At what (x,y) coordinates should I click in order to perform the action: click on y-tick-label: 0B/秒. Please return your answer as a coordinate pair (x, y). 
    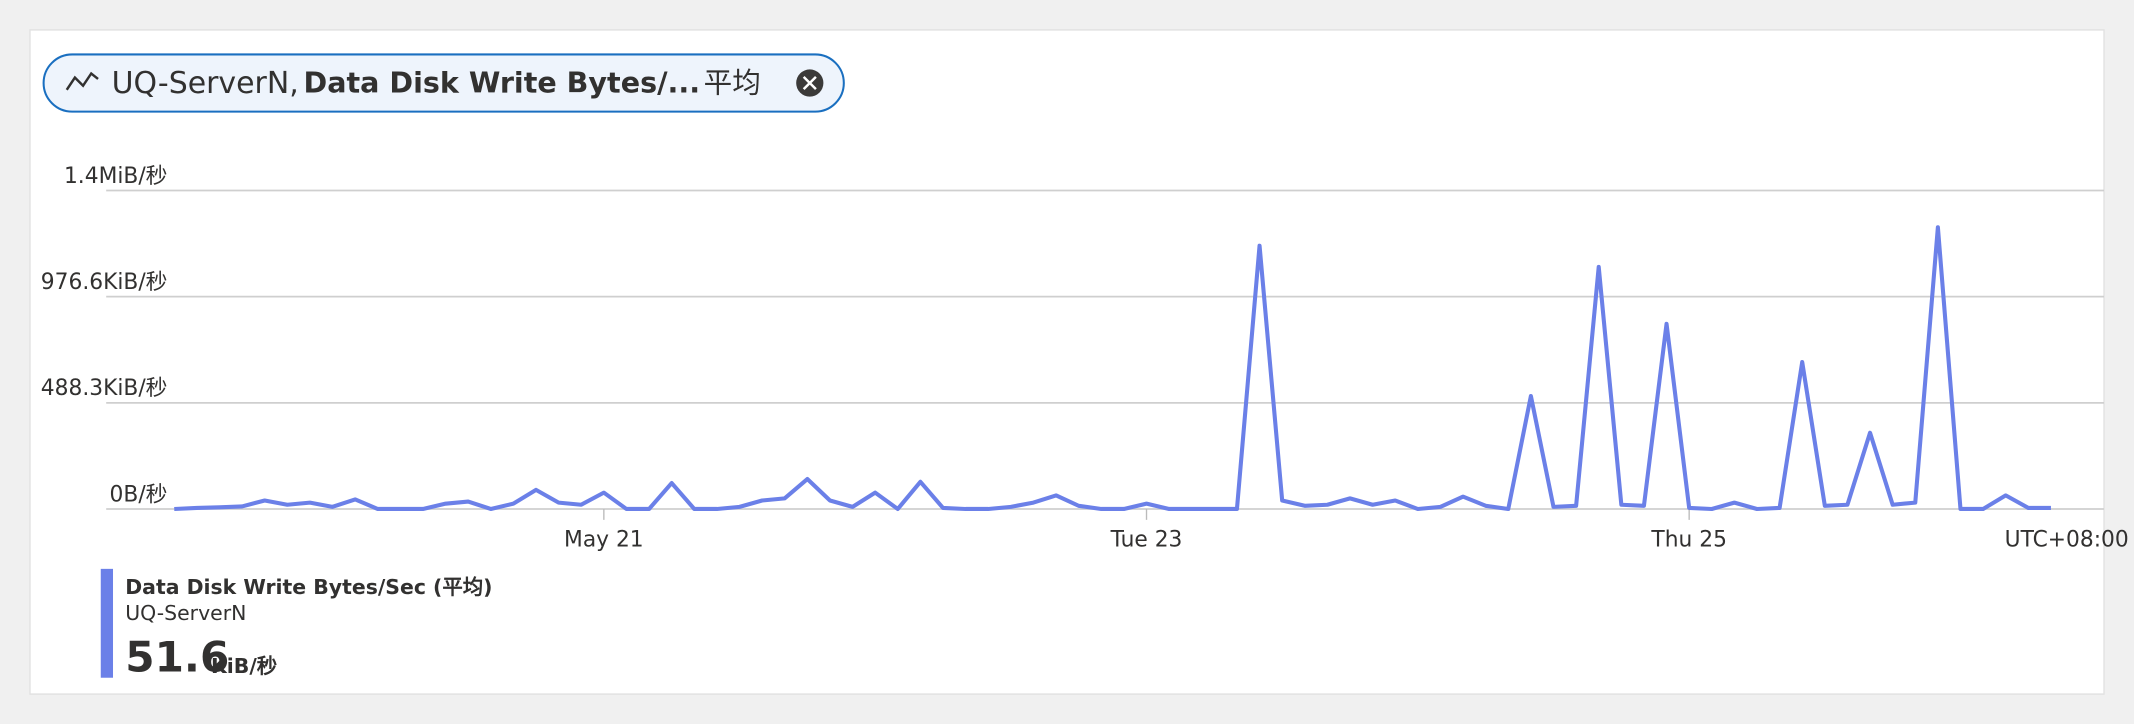
    Looking at the image, I should click on (139, 494).